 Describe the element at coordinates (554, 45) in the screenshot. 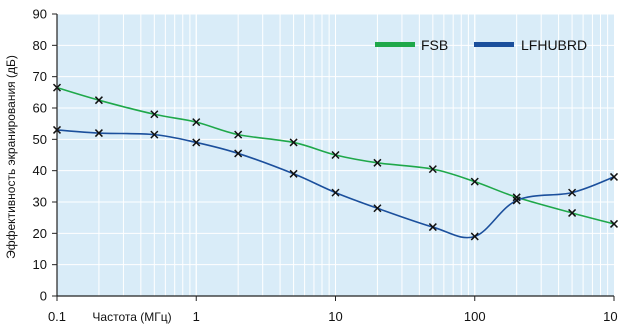

I see `legend-label: LFHUBRD` at that location.